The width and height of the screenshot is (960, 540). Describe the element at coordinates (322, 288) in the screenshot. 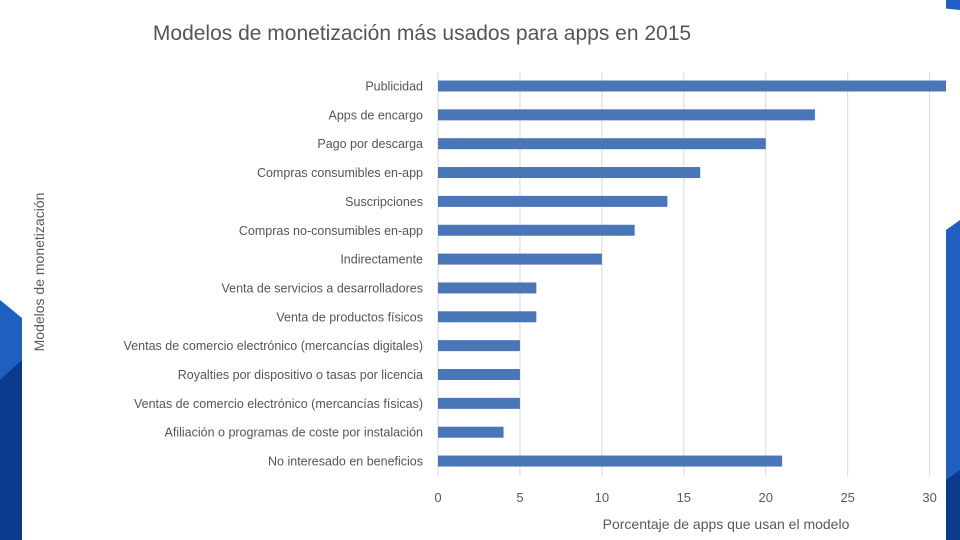

I see `category-label: Venta de servicios a desarrolladores` at that location.